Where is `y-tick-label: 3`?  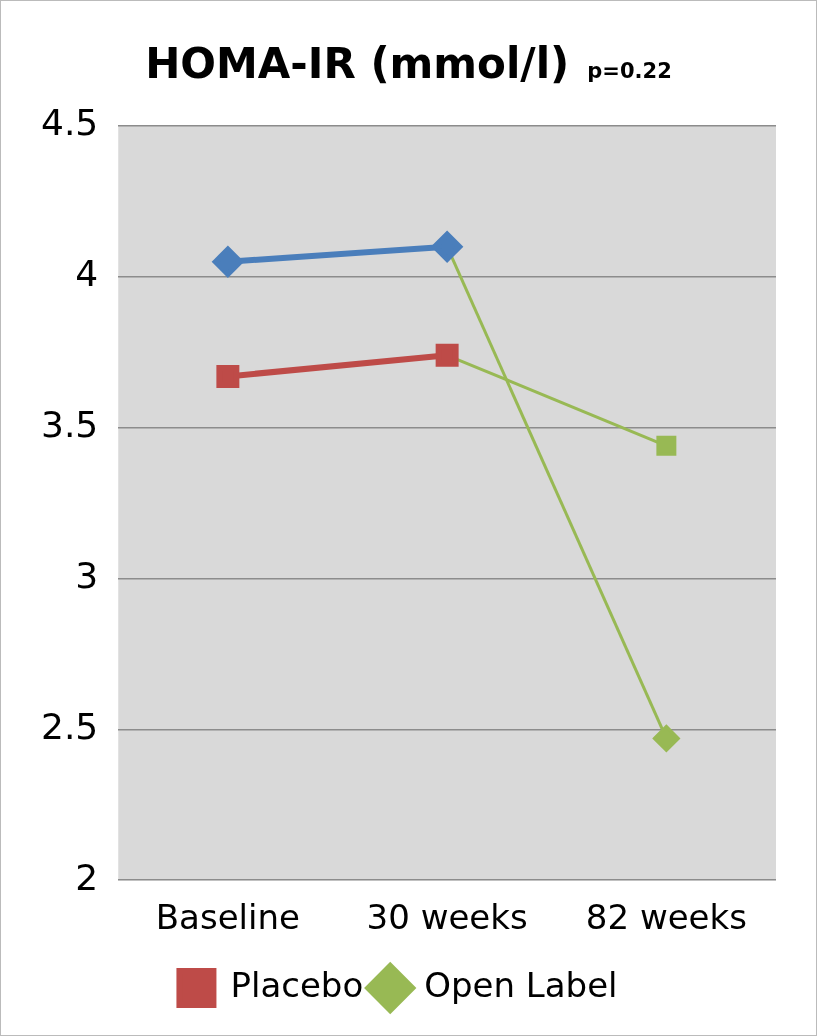 y-tick-label: 3 is located at coordinates (87, 575).